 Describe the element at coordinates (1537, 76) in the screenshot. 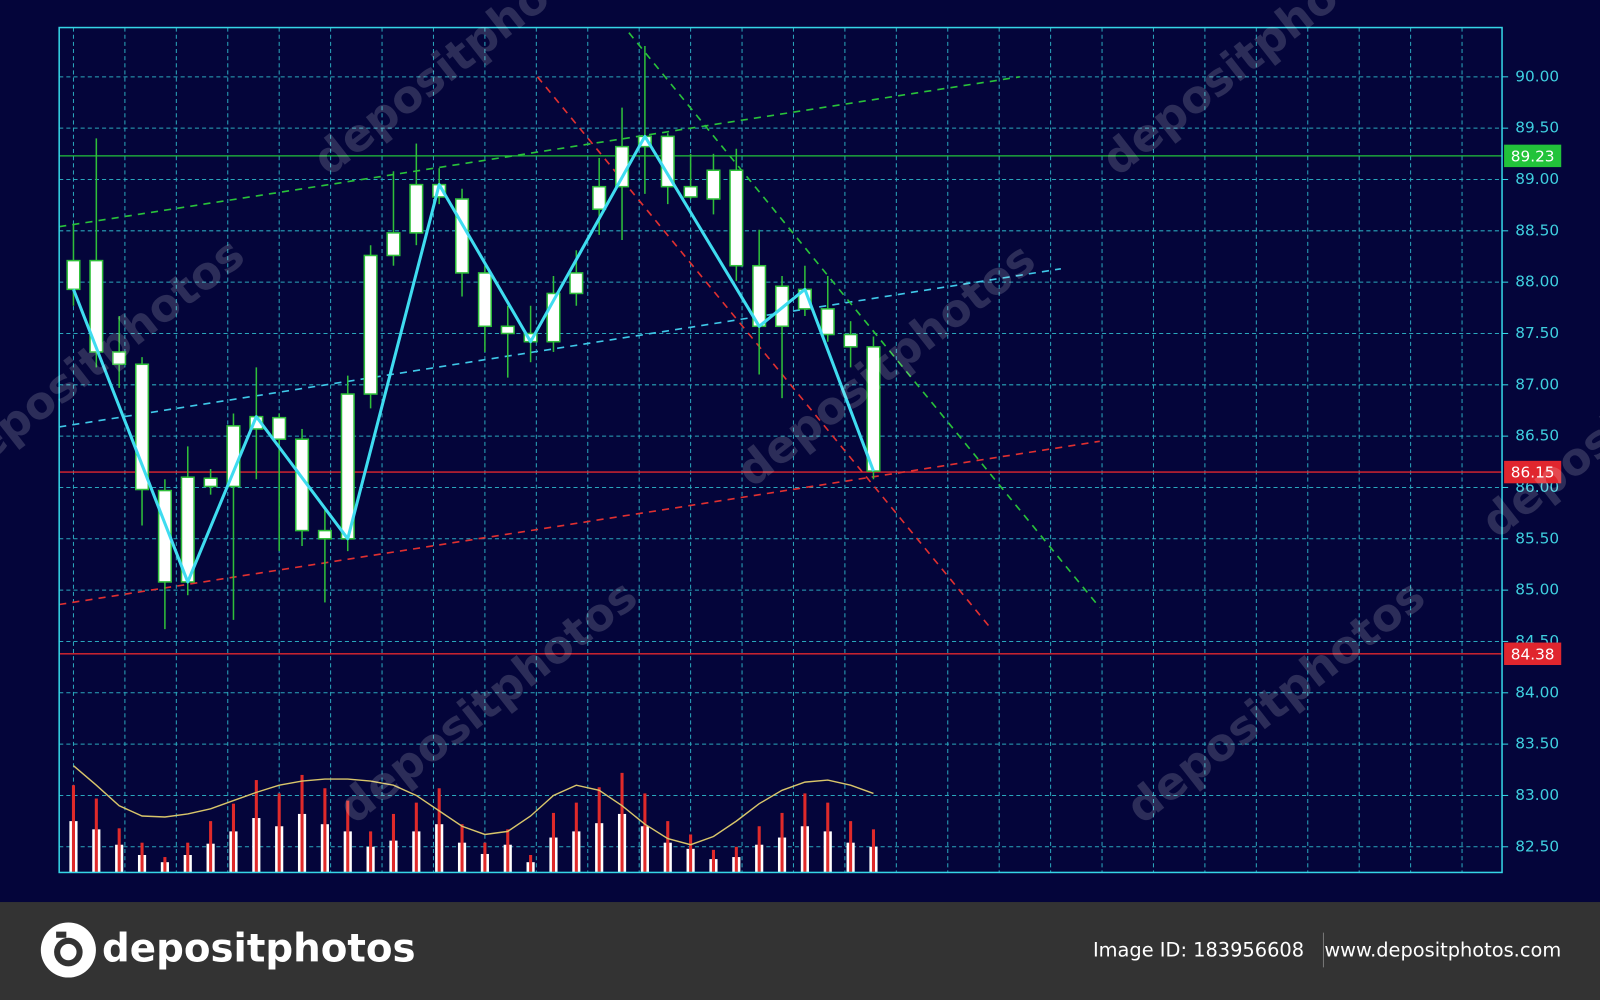

I see `y-tick-label: 90.00` at that location.